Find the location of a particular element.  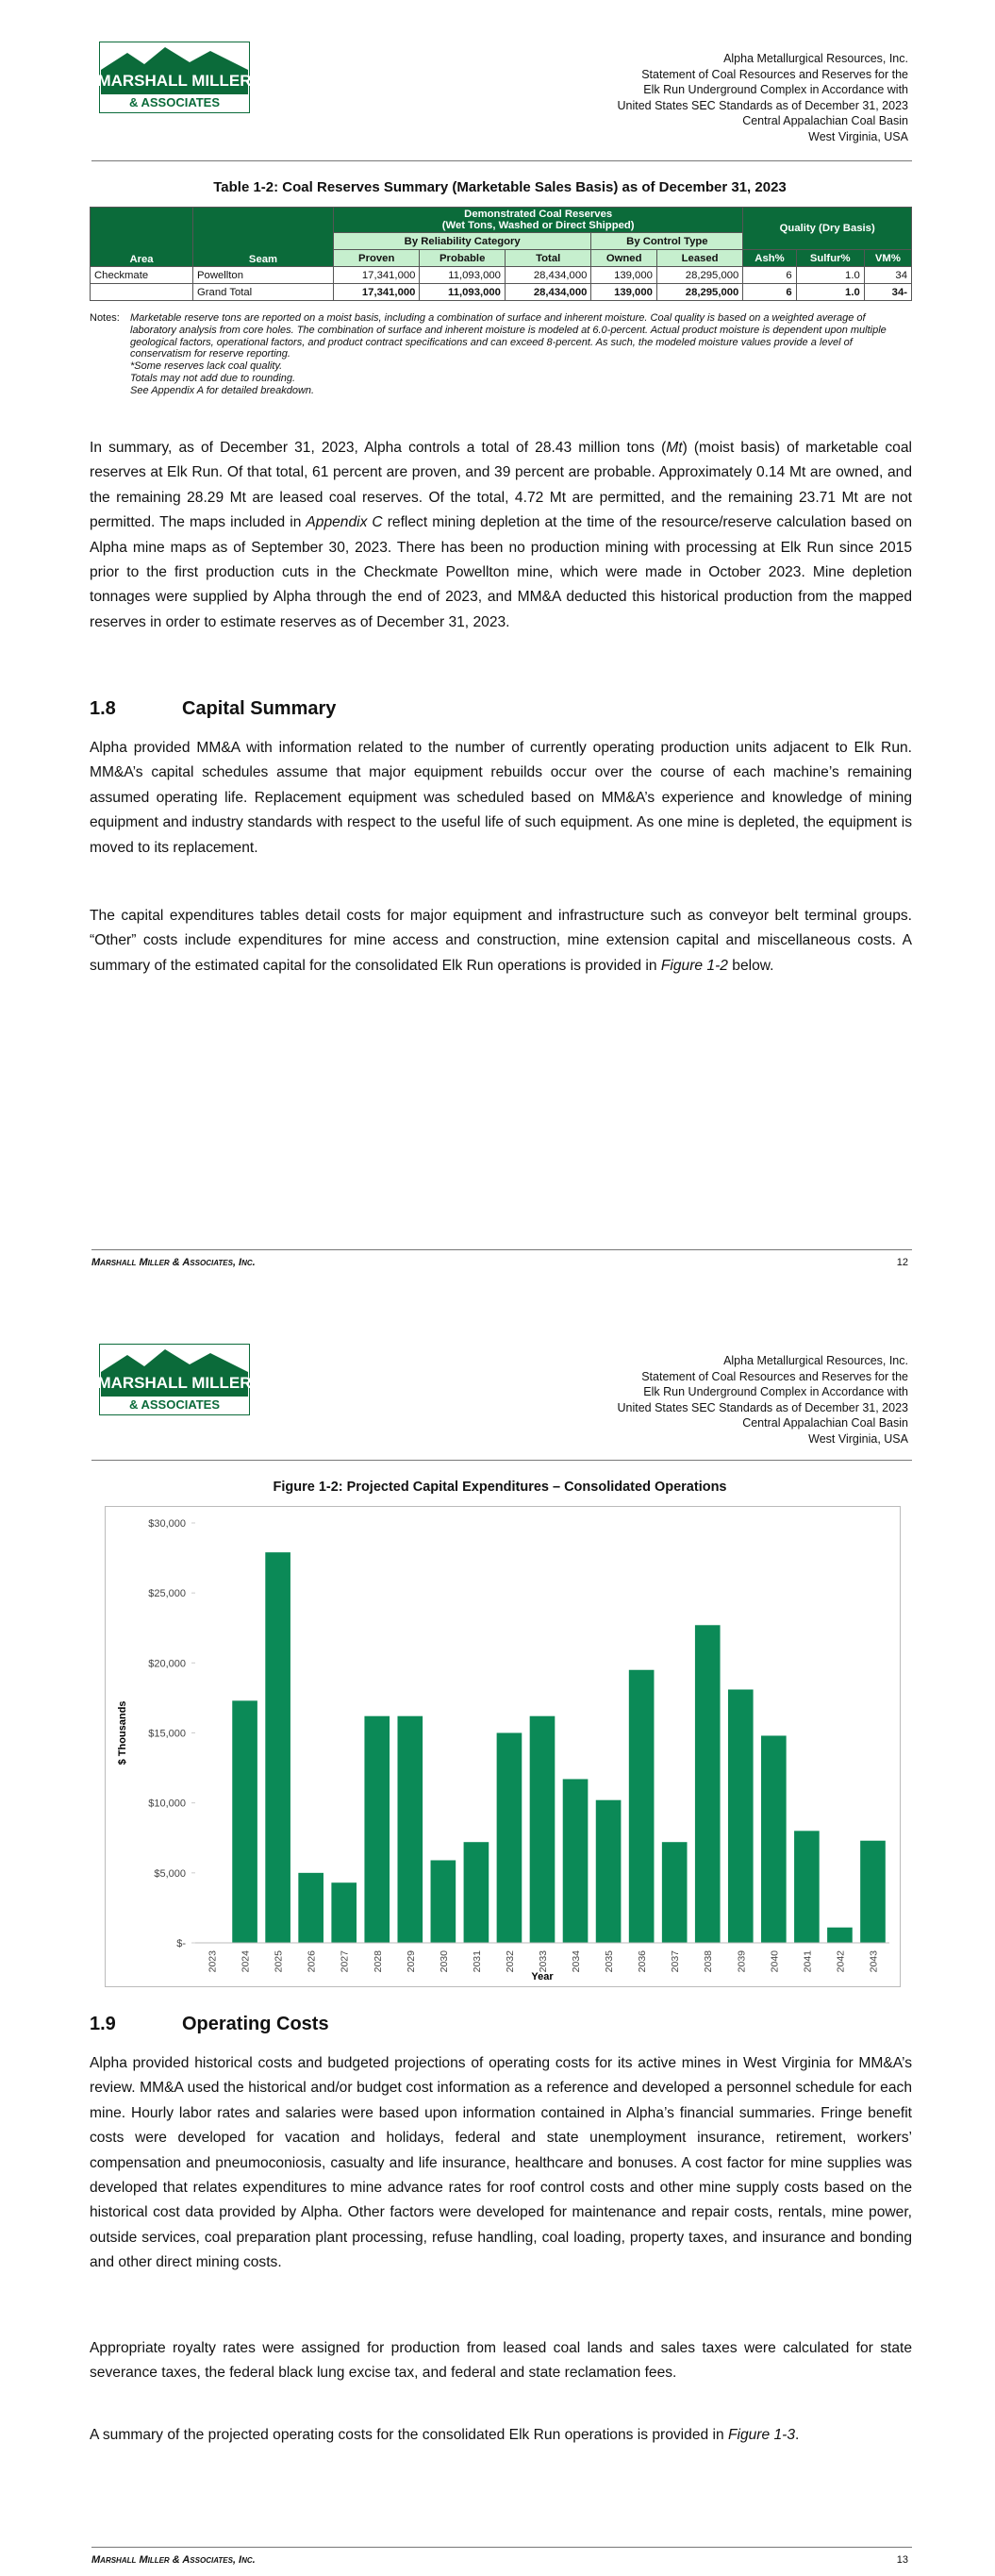

logo-line1: MARSHALL MILLER is located at coordinates (174, 81).